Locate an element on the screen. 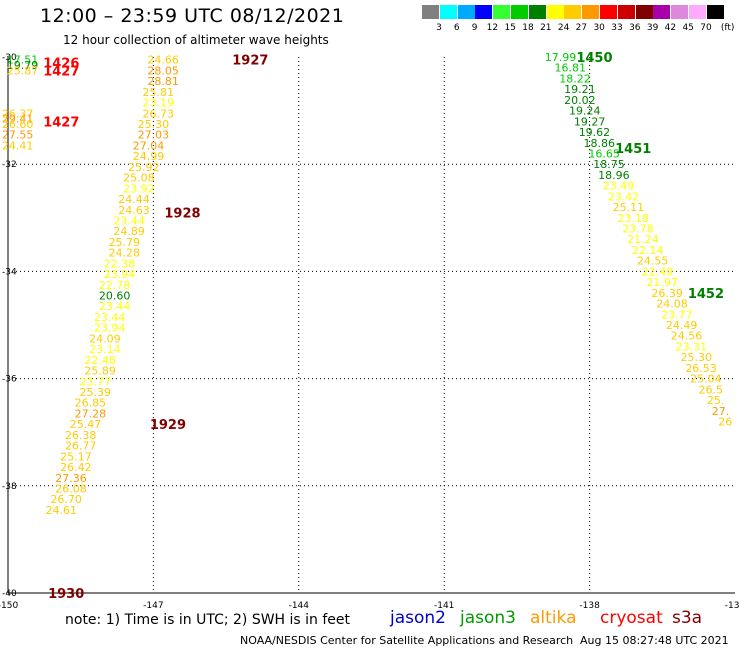 This screenshot has width=740, height=650. wave-height-point: 23.18 is located at coordinates (633, 218).